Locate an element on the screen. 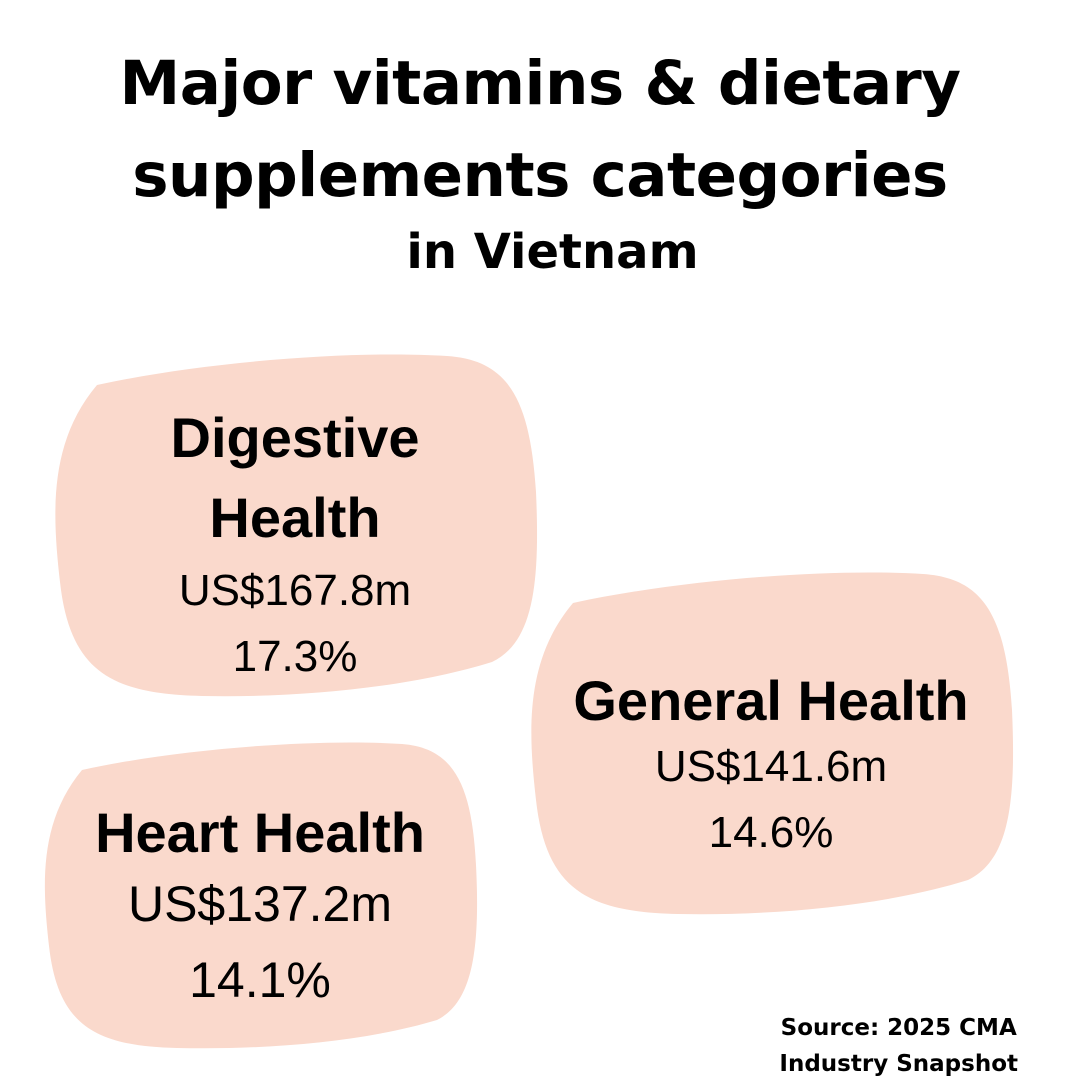 The image size is (1080, 1082). general-health-card: General Health US$141.6m 14.6% is located at coordinates (771, 767).